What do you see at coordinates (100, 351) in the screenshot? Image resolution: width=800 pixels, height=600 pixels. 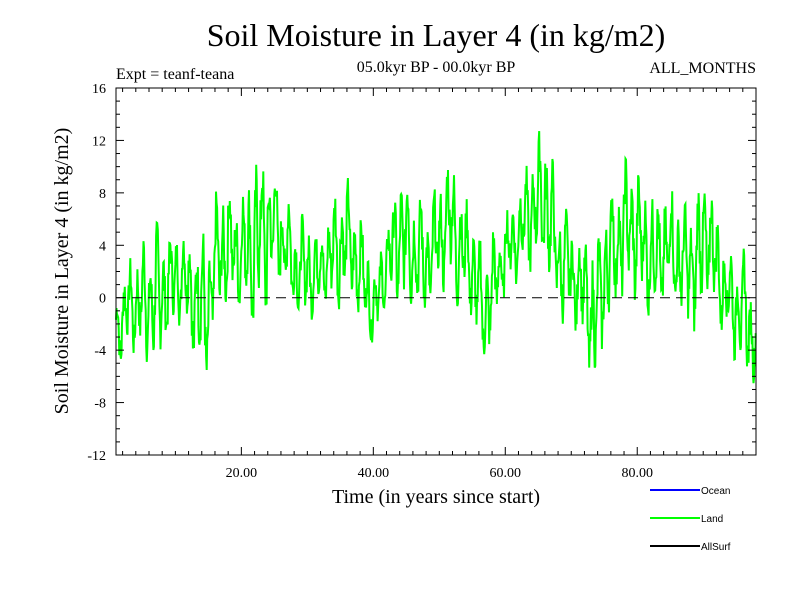 I see `y-tick-label: -4` at bounding box center [100, 351].